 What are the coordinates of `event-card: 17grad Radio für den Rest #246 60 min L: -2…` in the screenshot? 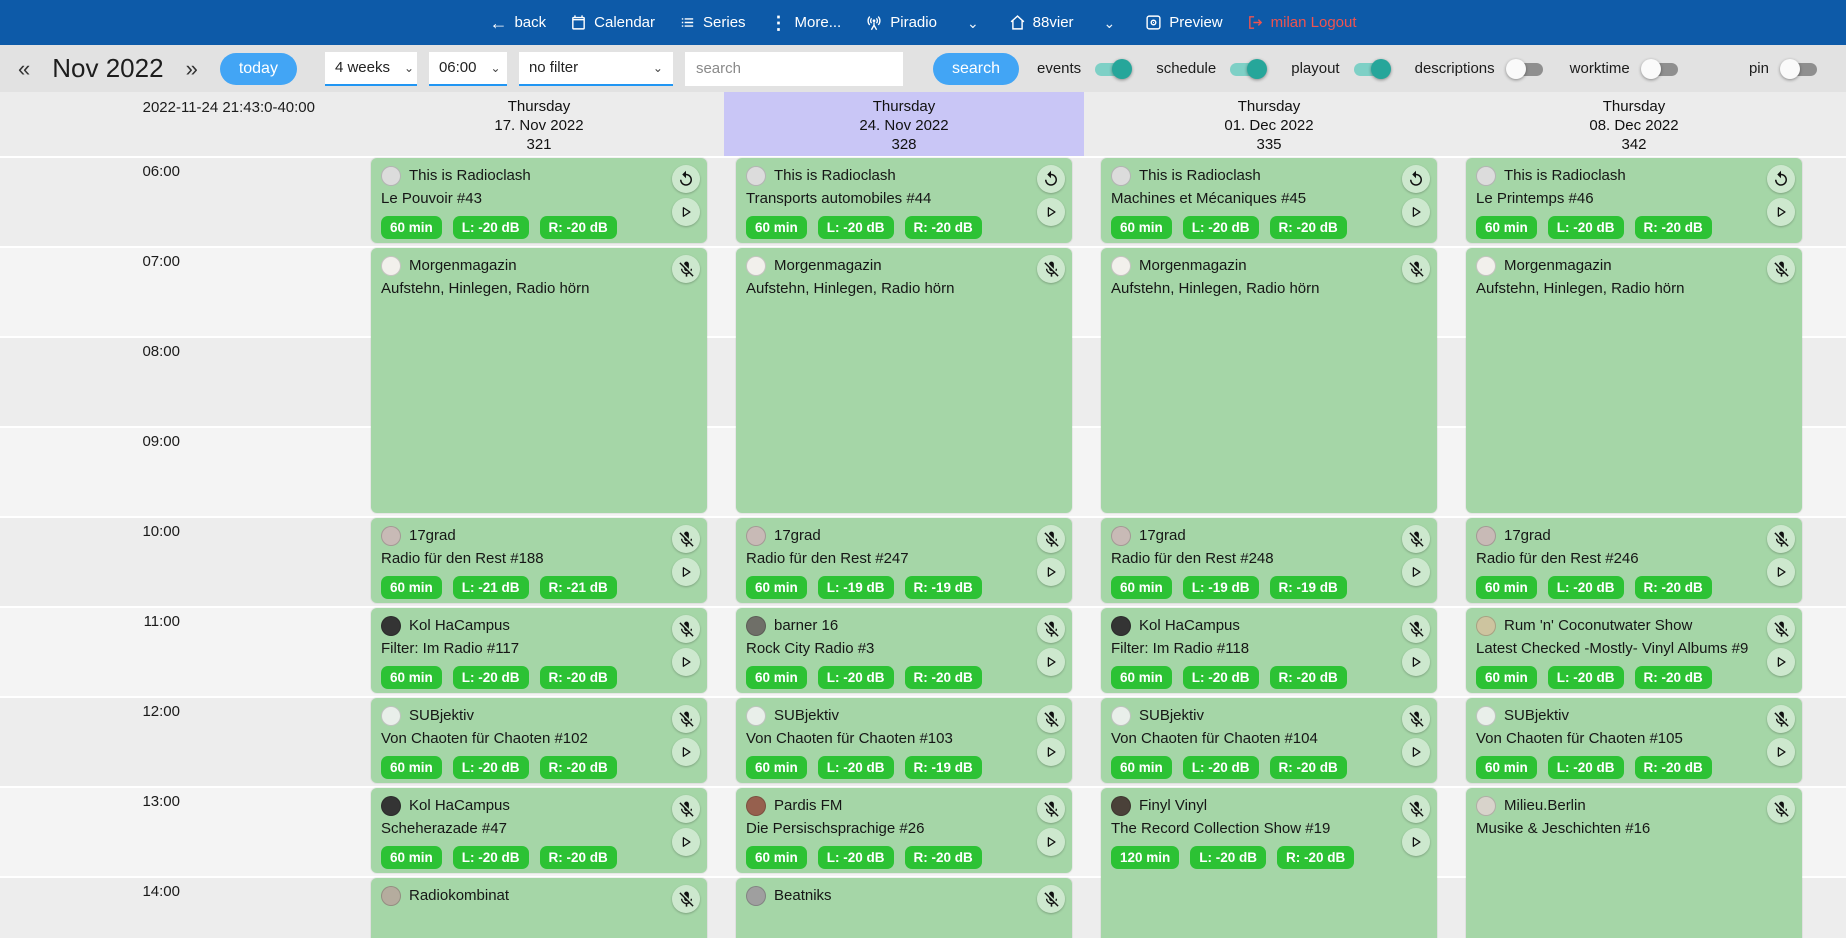 It's located at (1634, 560).